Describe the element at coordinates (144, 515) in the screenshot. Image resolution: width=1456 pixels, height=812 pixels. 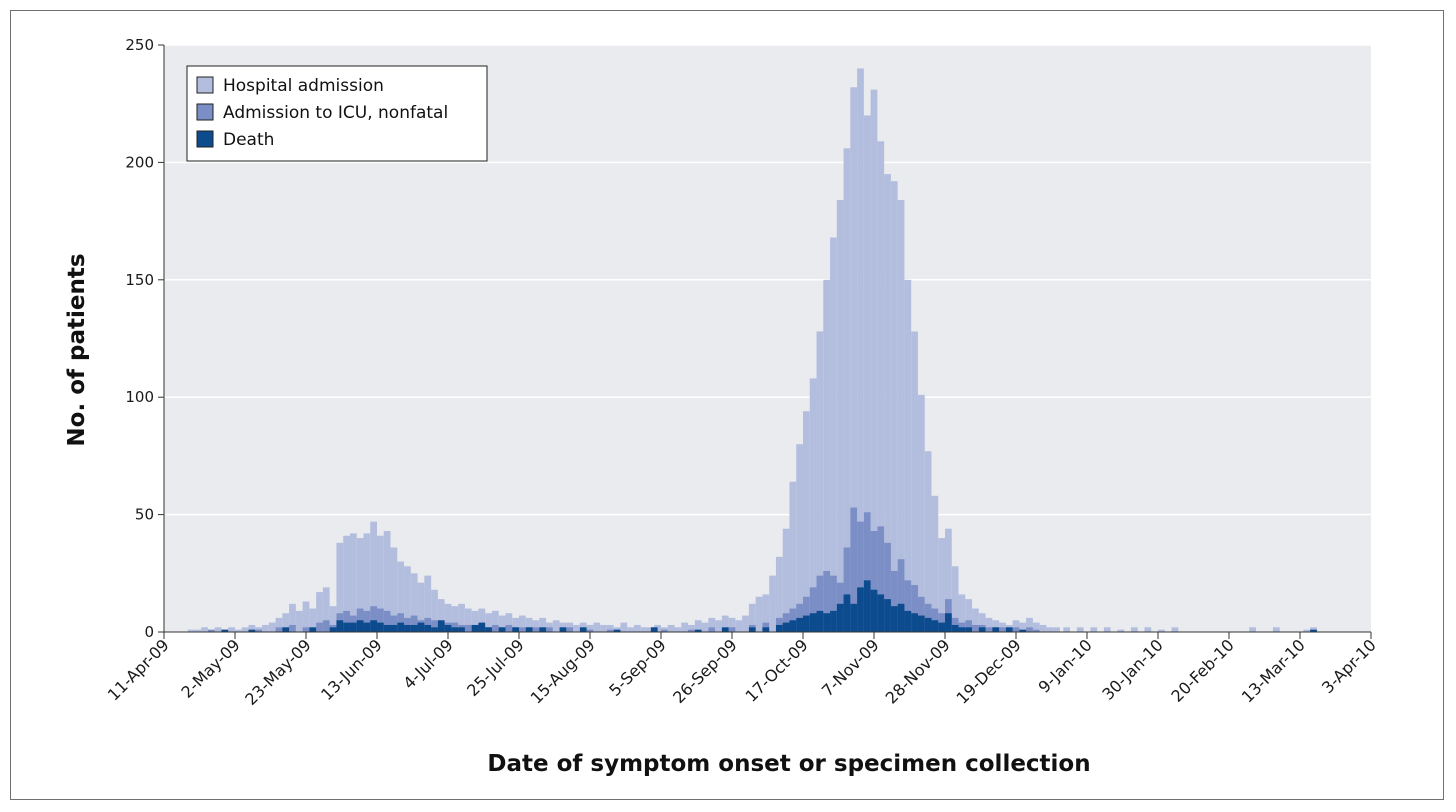
I see `y-tick-label: 50` at that location.